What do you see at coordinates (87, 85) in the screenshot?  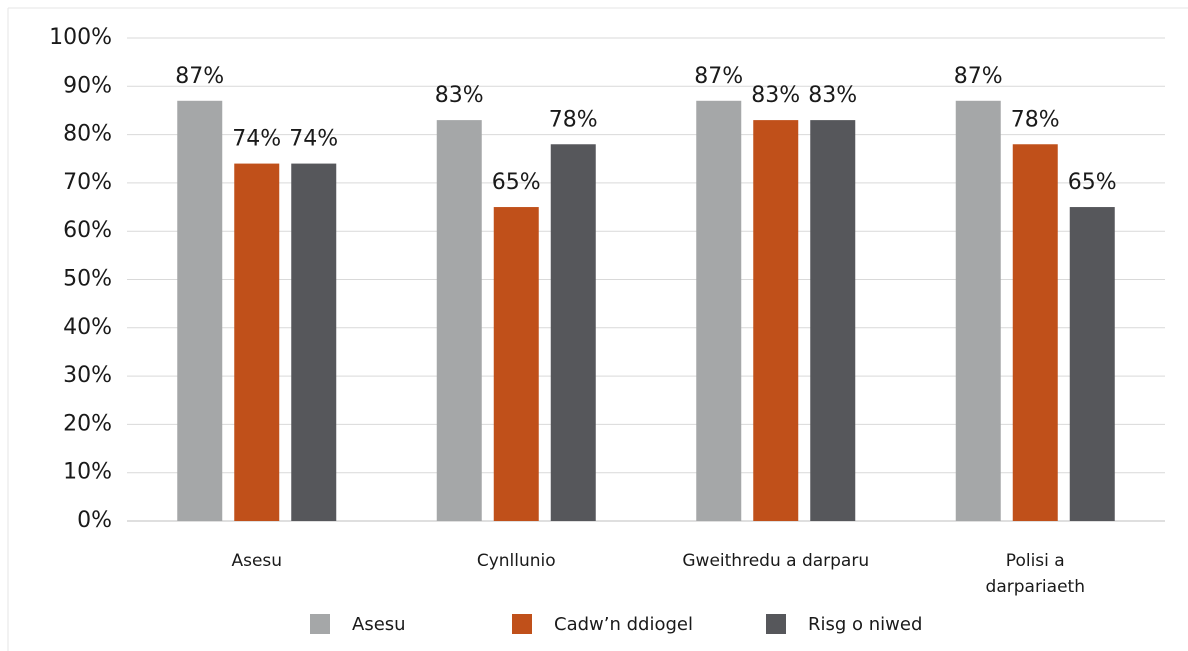 I see `y-tick-label: 90%` at bounding box center [87, 85].